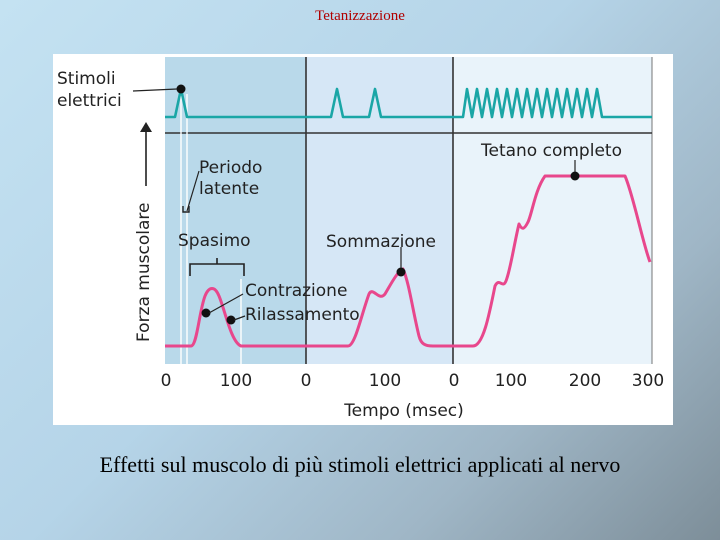 The height and width of the screenshot is (540, 720). I want to click on latent-label-line2: latente, so click(229, 189).